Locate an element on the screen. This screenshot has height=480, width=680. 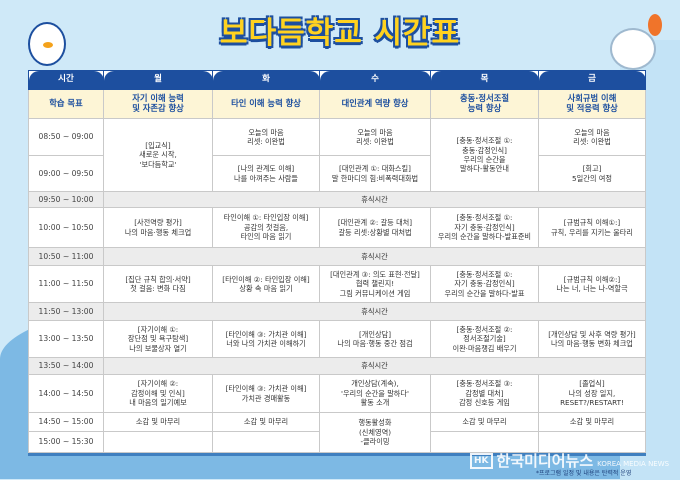
page-title: 보다듬학교 시간표 is located at coordinates (340, 33).